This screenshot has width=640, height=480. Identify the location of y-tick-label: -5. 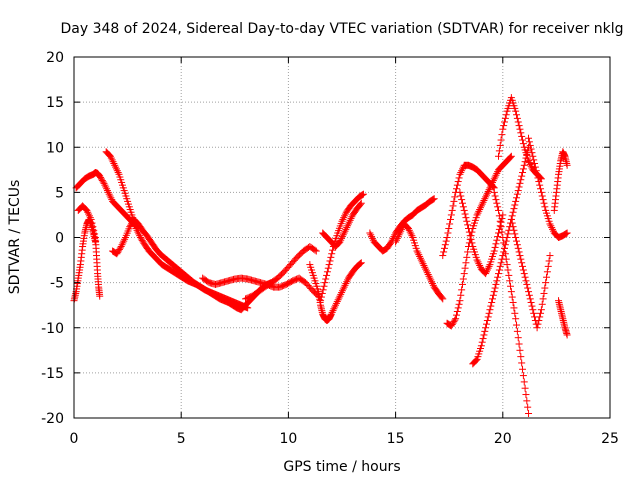
(57, 284).